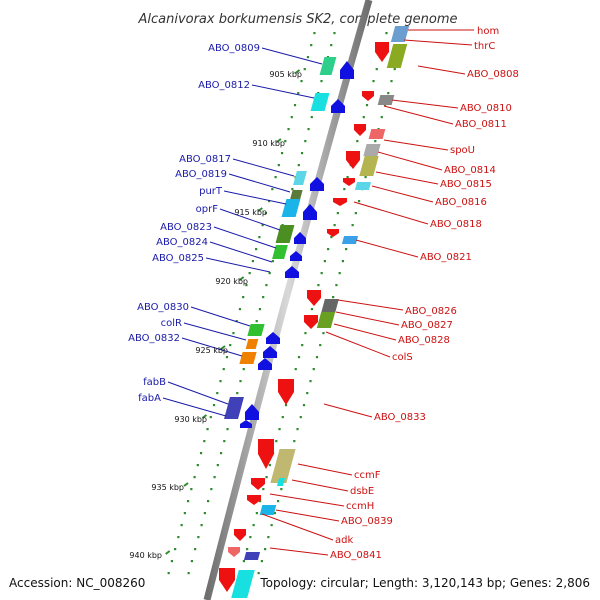 This screenshot has width=600, height=600. What do you see at coordinates (224, 85) in the screenshot?
I see `gene-label-left: ABO_0812` at bounding box center [224, 85].